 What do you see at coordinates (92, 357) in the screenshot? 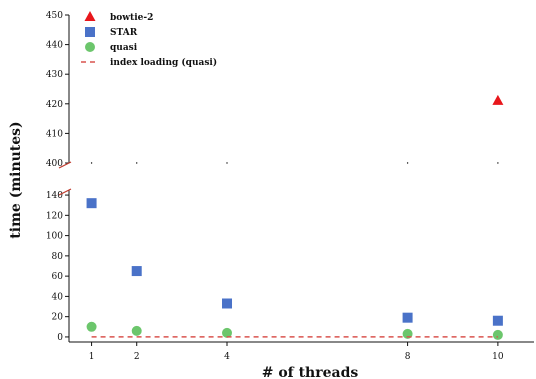
I see `x-tick-label: 1` at bounding box center [92, 357].